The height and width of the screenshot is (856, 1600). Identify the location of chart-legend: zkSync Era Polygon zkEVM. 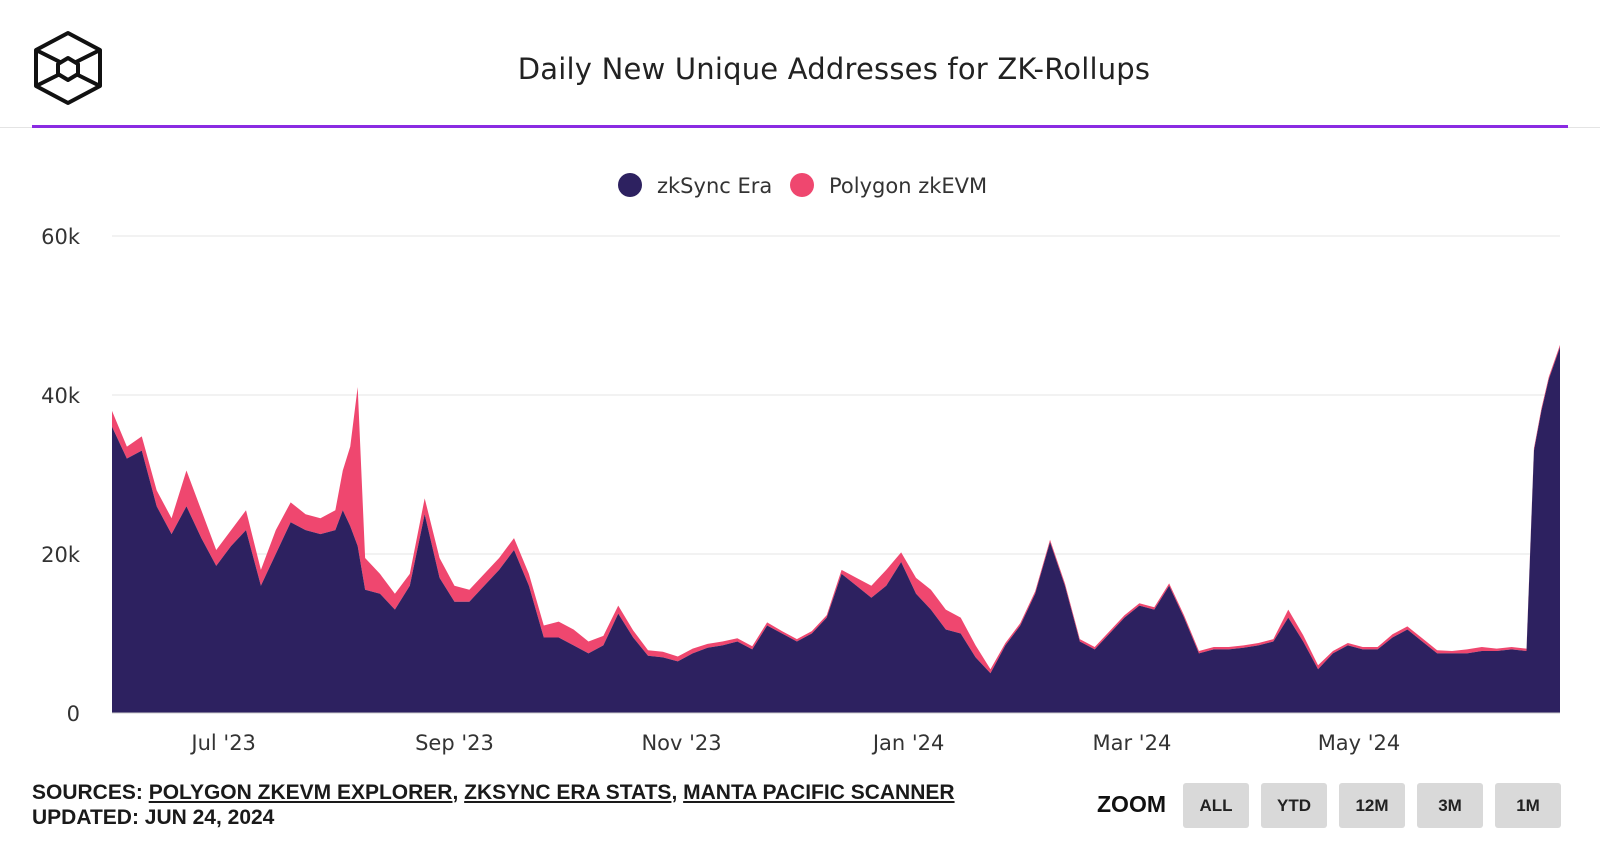
(802, 185).